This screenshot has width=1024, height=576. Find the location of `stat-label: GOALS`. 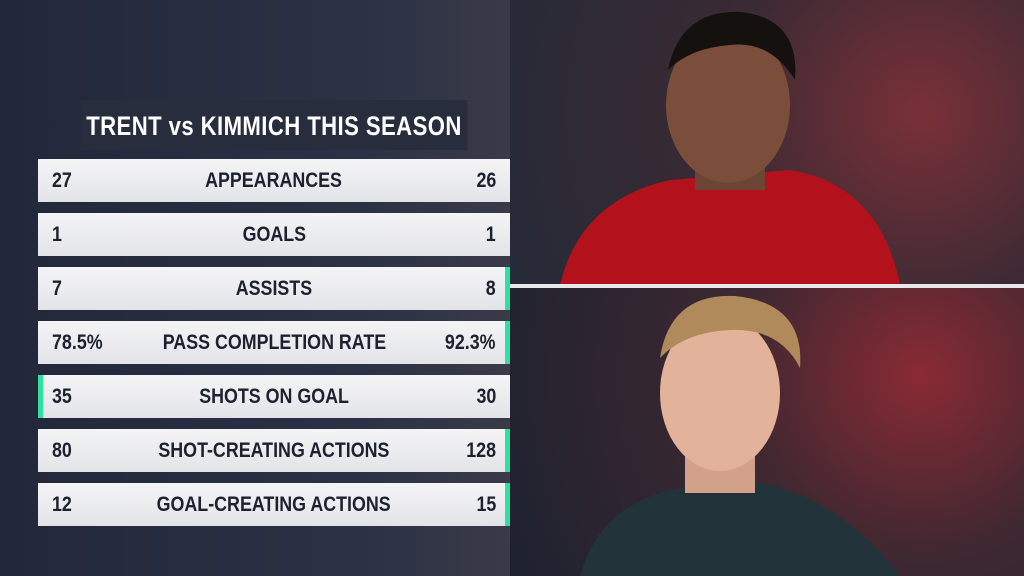

stat-label: GOALS is located at coordinates (274, 235).